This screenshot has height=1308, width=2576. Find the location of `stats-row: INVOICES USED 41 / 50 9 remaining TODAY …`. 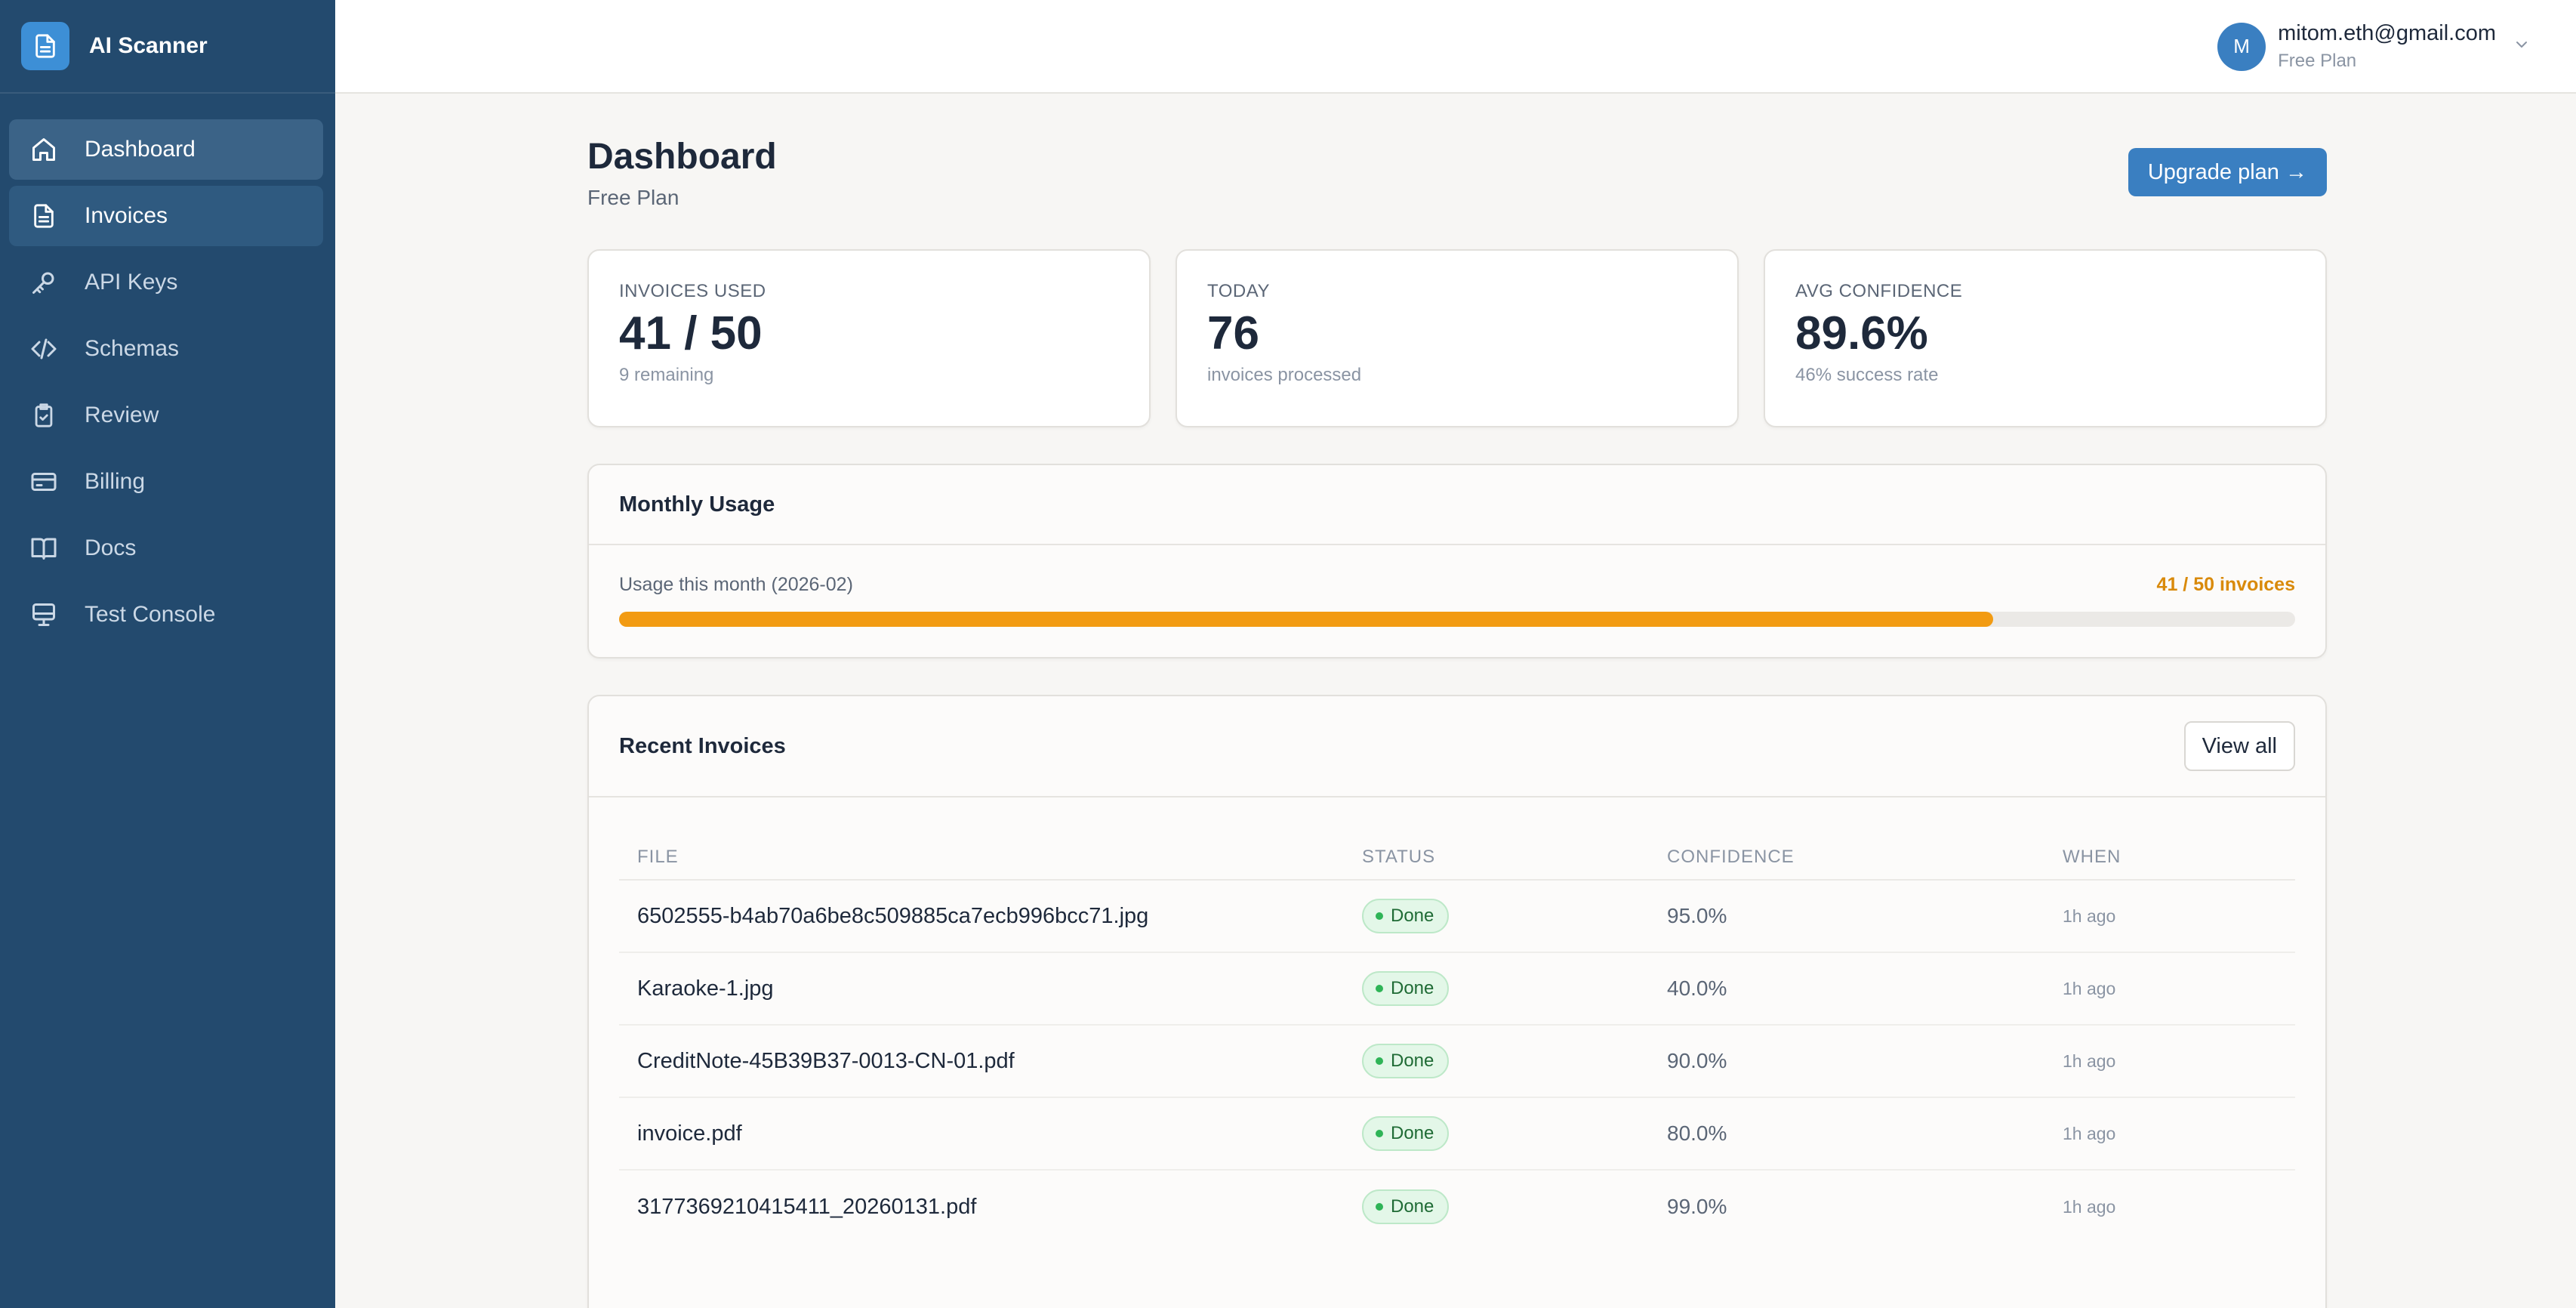

stats-row: INVOICES USED 41 / 50 9 remaining TODAY … is located at coordinates (1457, 338).